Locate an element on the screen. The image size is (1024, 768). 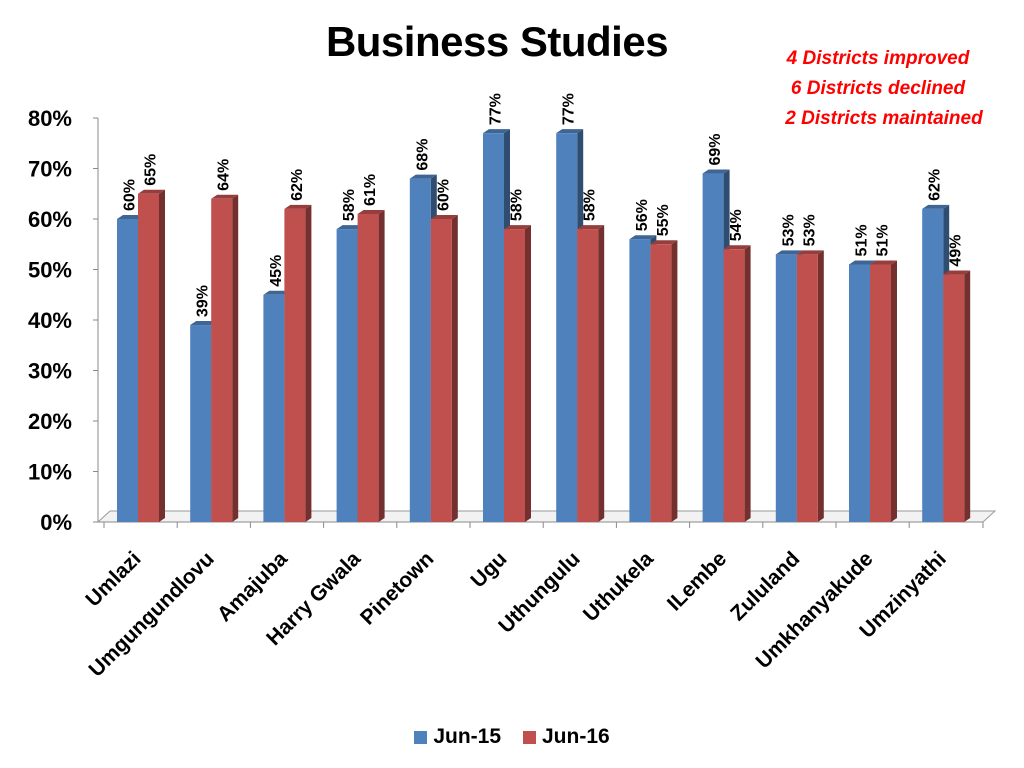
y-tick-label: 0% is located at coordinates (56, 522).